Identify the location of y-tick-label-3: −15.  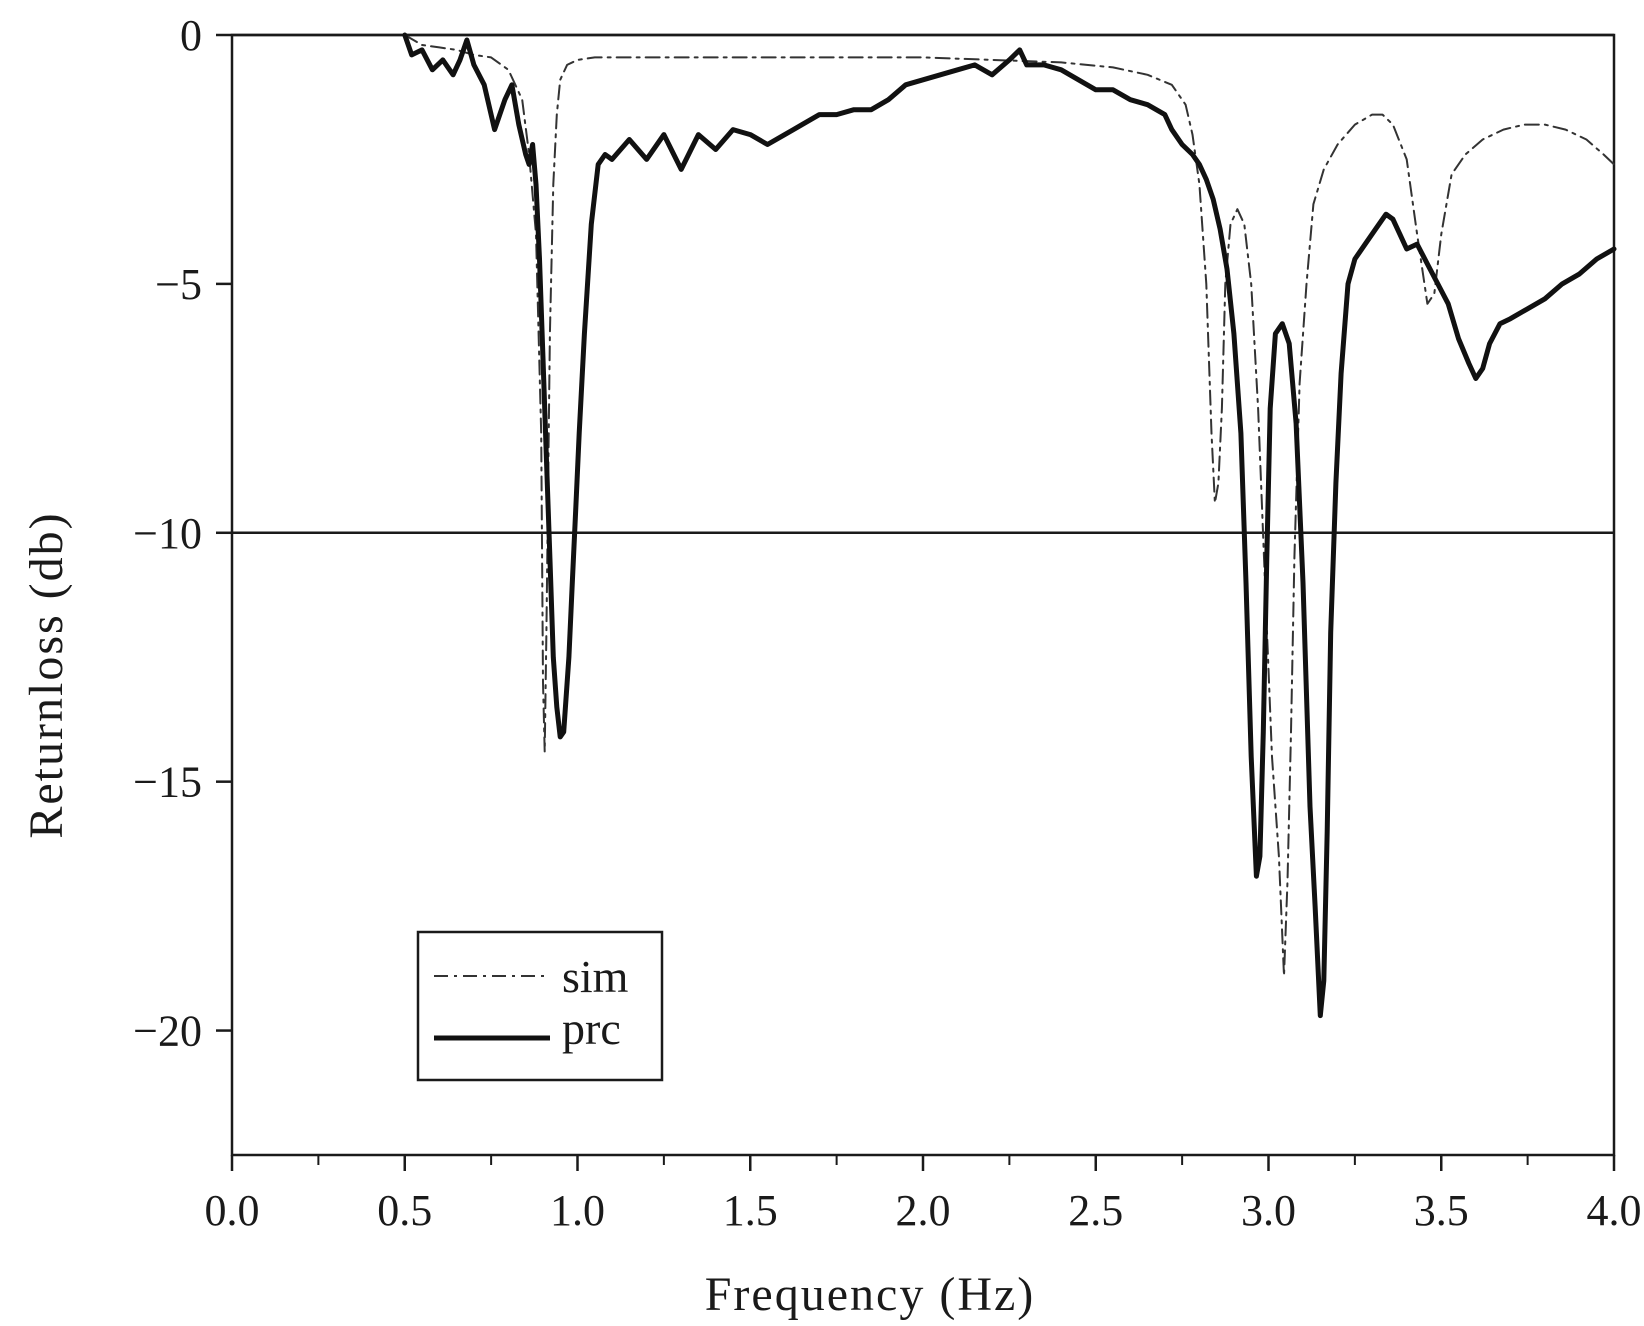
(167, 782).